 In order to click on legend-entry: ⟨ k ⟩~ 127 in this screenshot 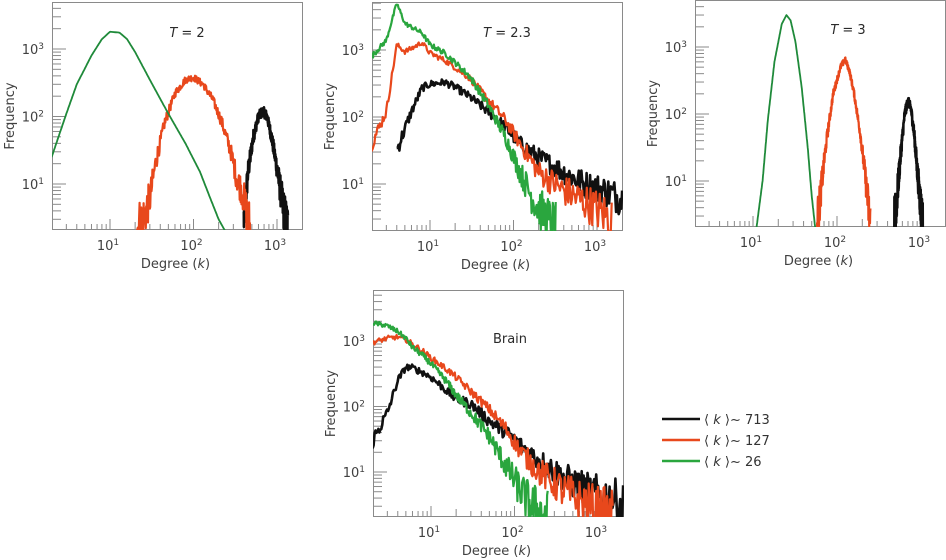, I will do `click(716, 441)`.